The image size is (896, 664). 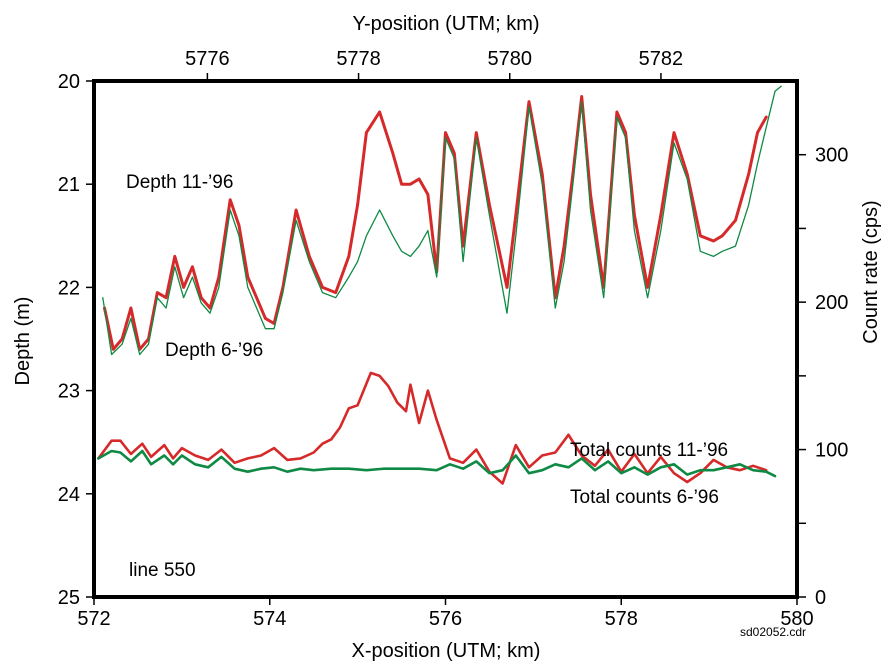 What do you see at coordinates (207, 59) in the screenshot?
I see `top-tick-label: 5776` at bounding box center [207, 59].